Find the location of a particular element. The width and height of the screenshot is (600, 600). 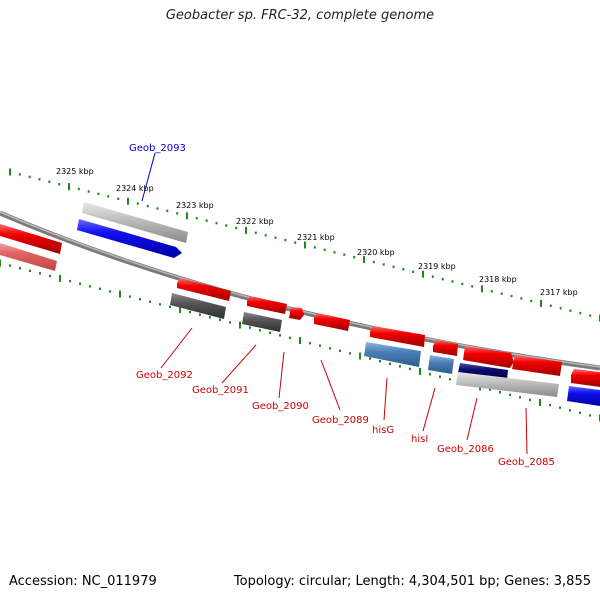

gene-feature-geob-2086-navy is located at coordinates (483, 371).